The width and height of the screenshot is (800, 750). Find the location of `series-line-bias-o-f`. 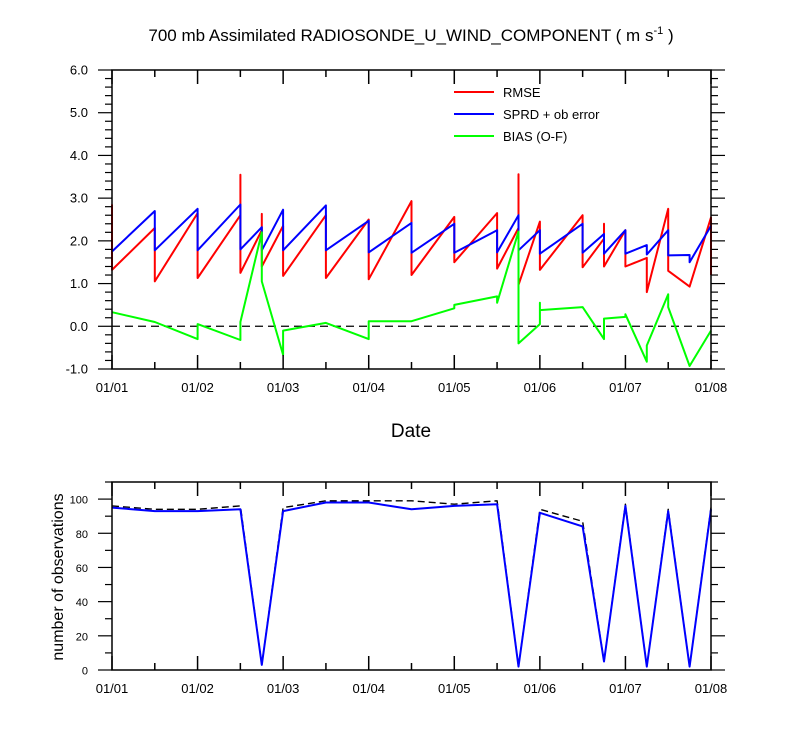

series-line-bias-o-f is located at coordinates (411, 298).